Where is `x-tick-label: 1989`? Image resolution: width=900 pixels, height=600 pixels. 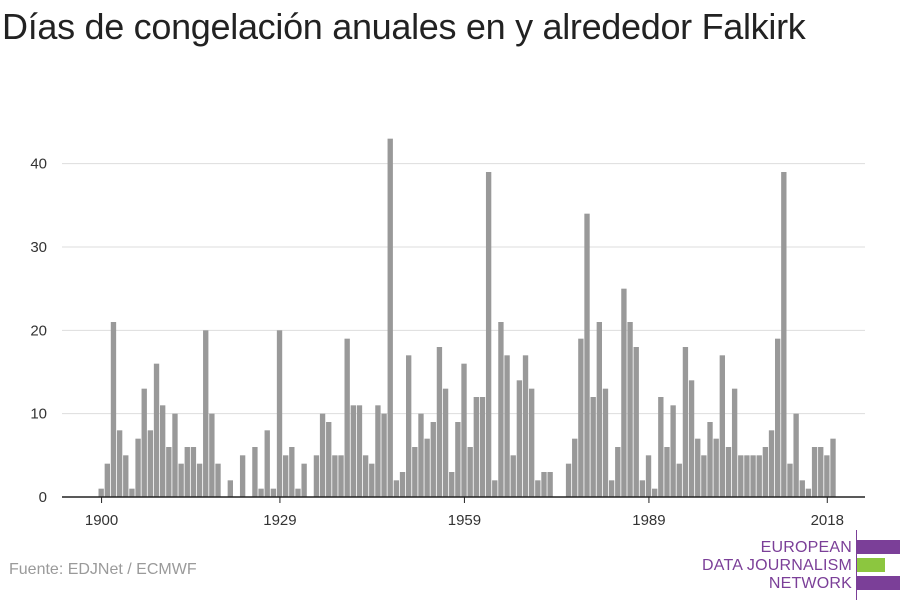 x-tick-label: 1989 is located at coordinates (648, 520).